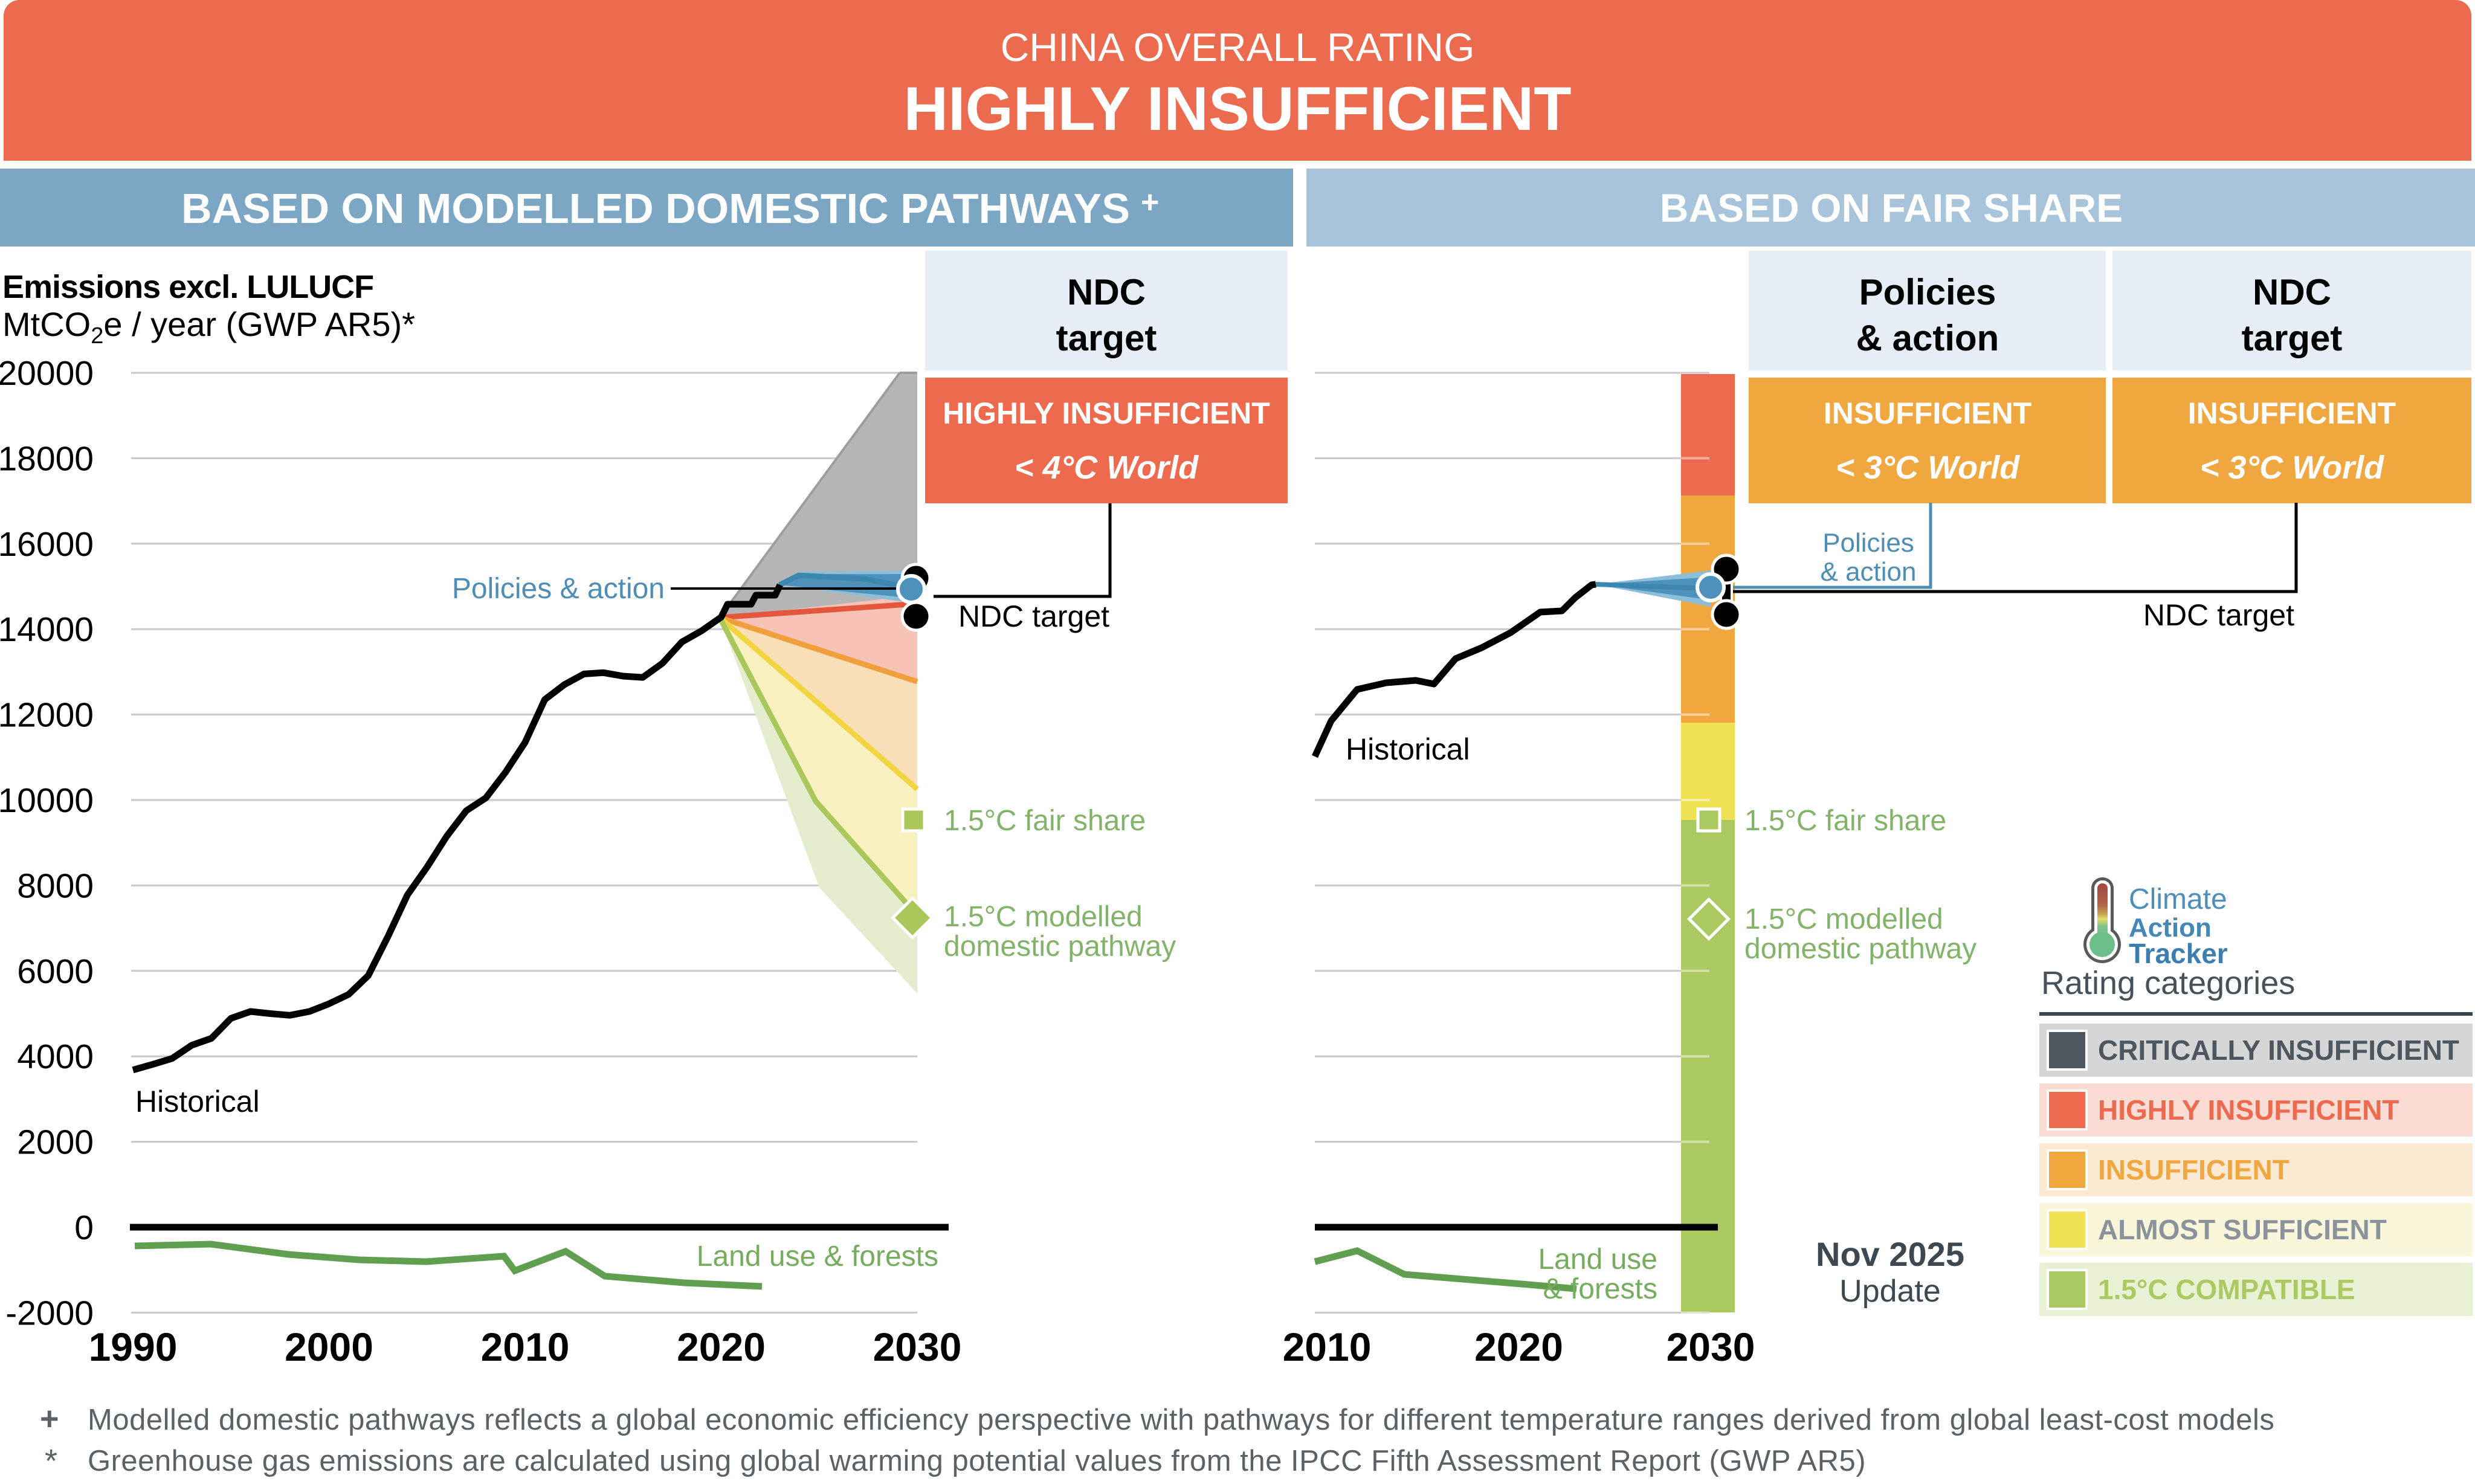 The width and height of the screenshot is (2475, 1484). Describe the element at coordinates (817, 1256) in the screenshot. I see `svg-text: Land use & forests` at that location.